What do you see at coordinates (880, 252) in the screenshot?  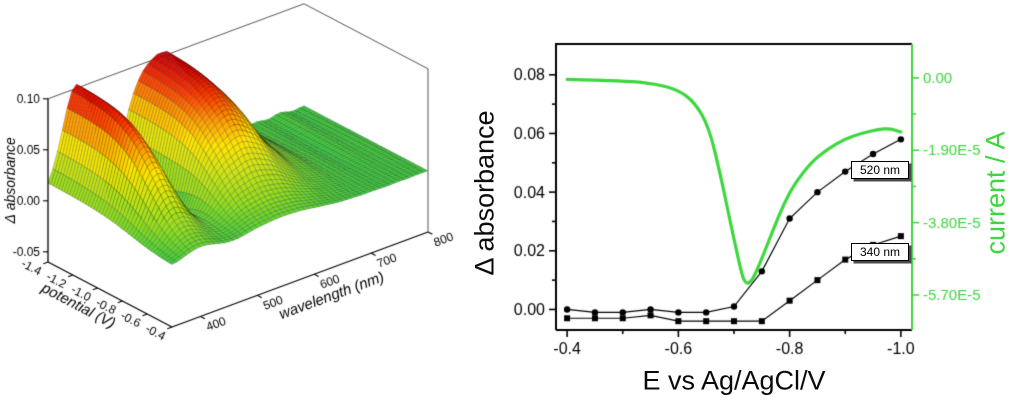 I see `annotation-340nm: 340 nm` at bounding box center [880, 252].